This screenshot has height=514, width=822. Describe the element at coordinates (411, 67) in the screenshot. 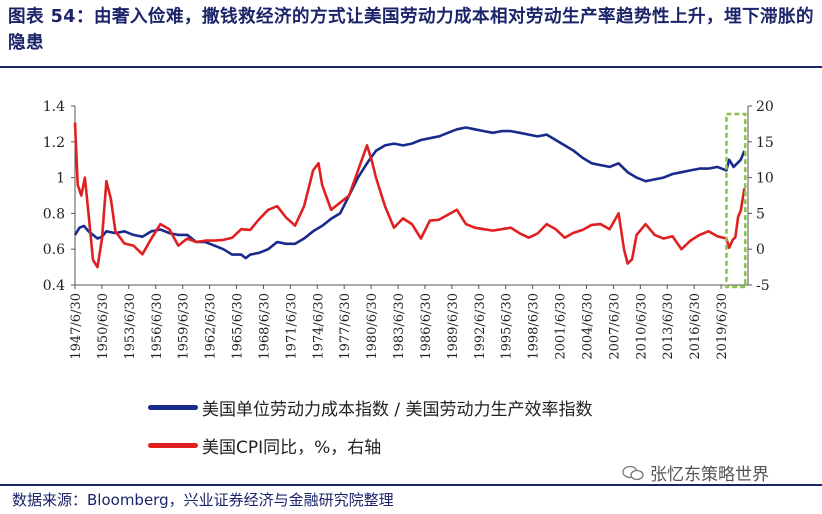

I see `top-rule` at that location.